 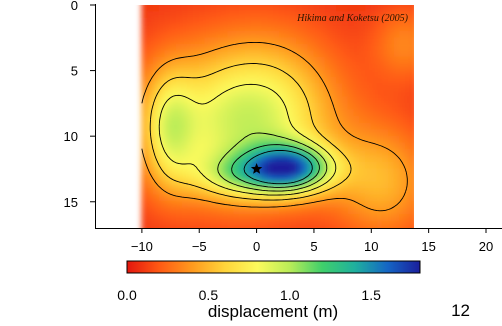 What do you see at coordinates (209, 295) in the screenshot?
I see `colorbar-tick-label: 0.5` at bounding box center [209, 295].